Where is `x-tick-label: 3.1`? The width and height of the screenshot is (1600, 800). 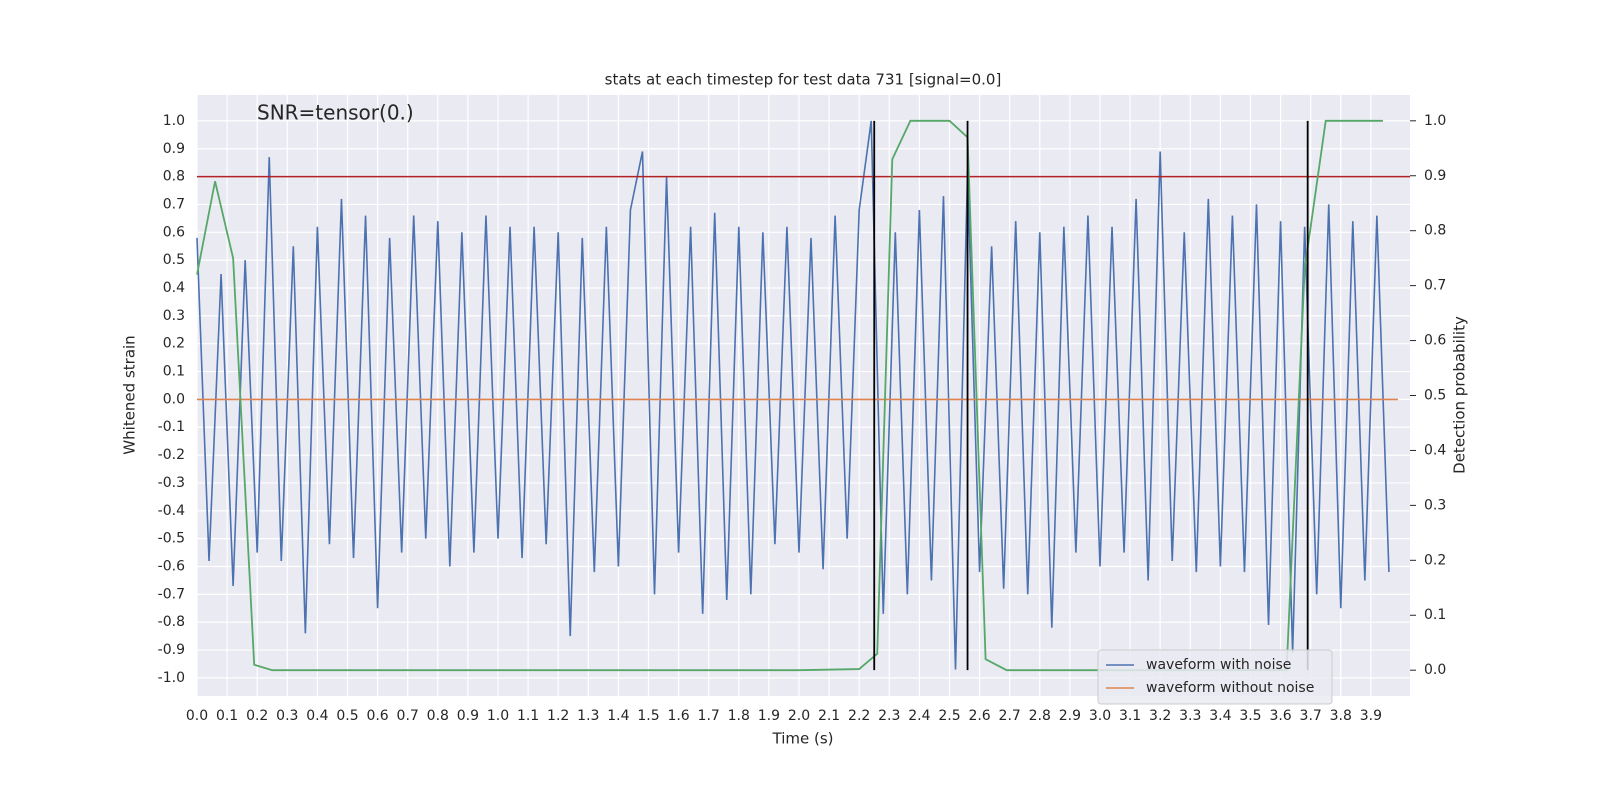
x-tick-label: 3.1 is located at coordinates (1130, 716).